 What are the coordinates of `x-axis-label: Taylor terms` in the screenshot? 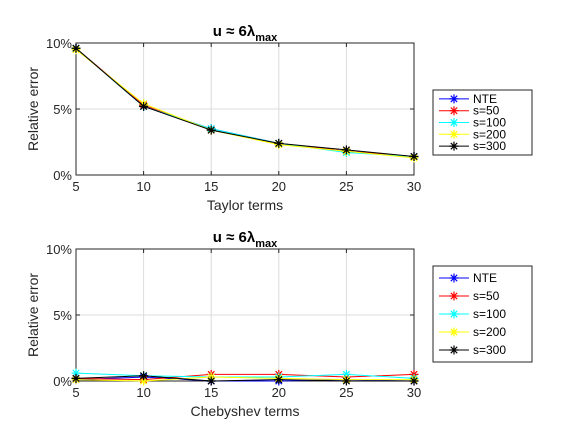 It's located at (245, 205).